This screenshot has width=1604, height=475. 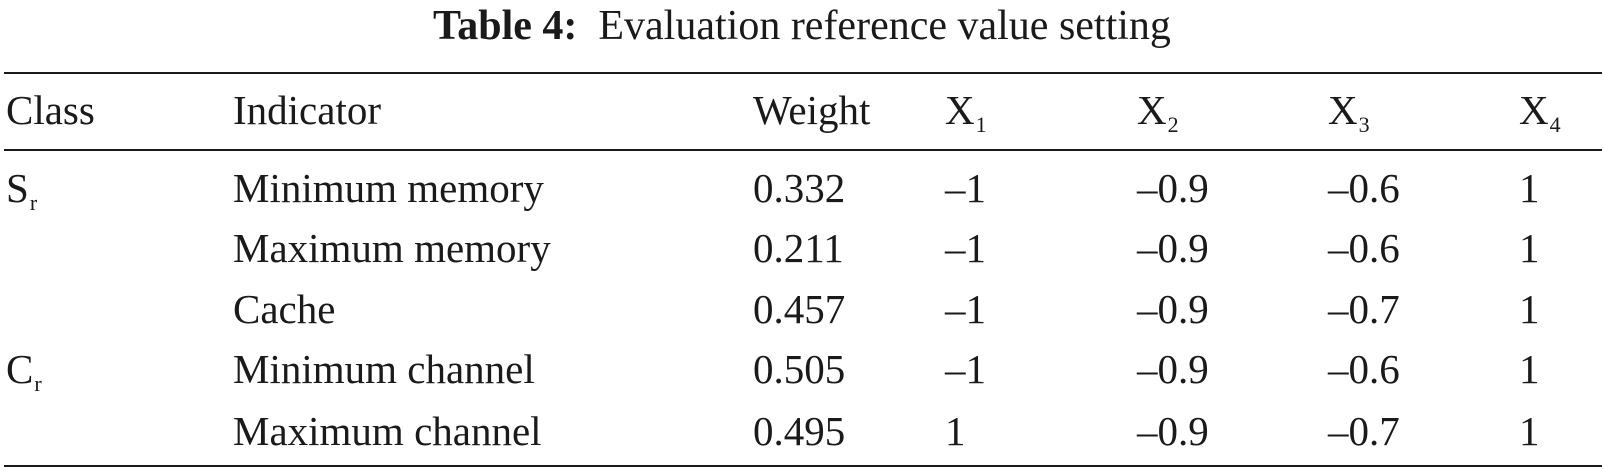 I want to click on header-weight: Weight, so click(x=812, y=110).